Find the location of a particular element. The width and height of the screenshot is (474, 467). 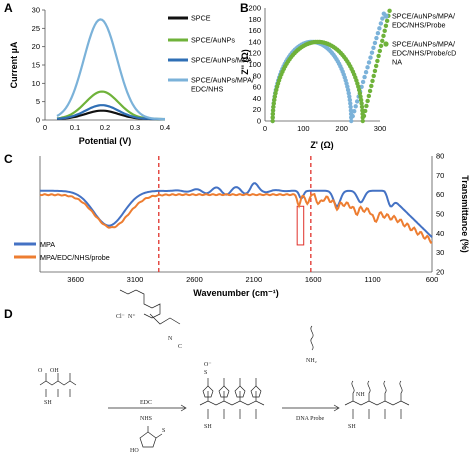

ester-sh-label: SH is located at coordinates (208, 427).